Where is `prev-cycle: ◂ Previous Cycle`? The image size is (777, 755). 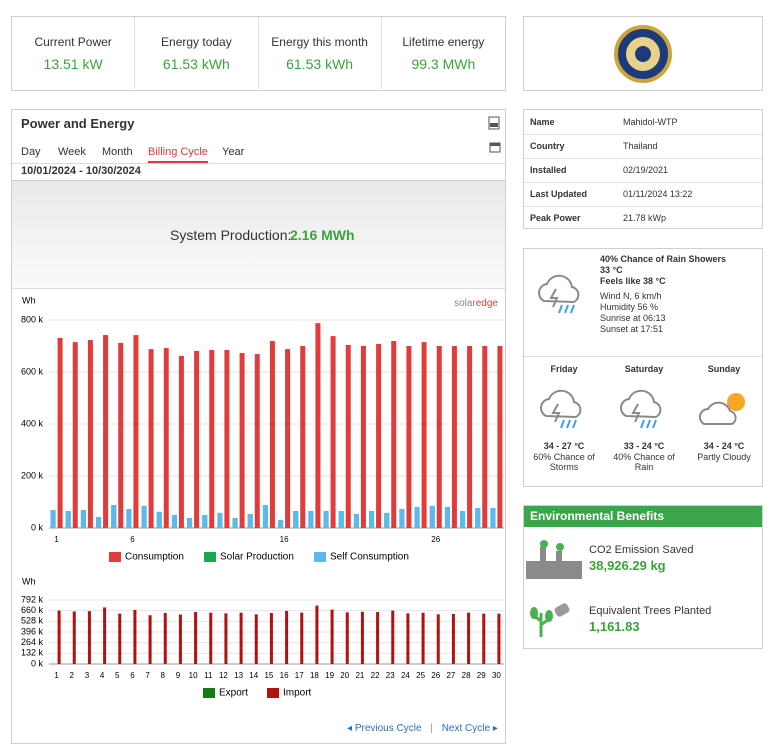
prev-cycle: ◂ Previous Cycle is located at coordinates (384, 728).